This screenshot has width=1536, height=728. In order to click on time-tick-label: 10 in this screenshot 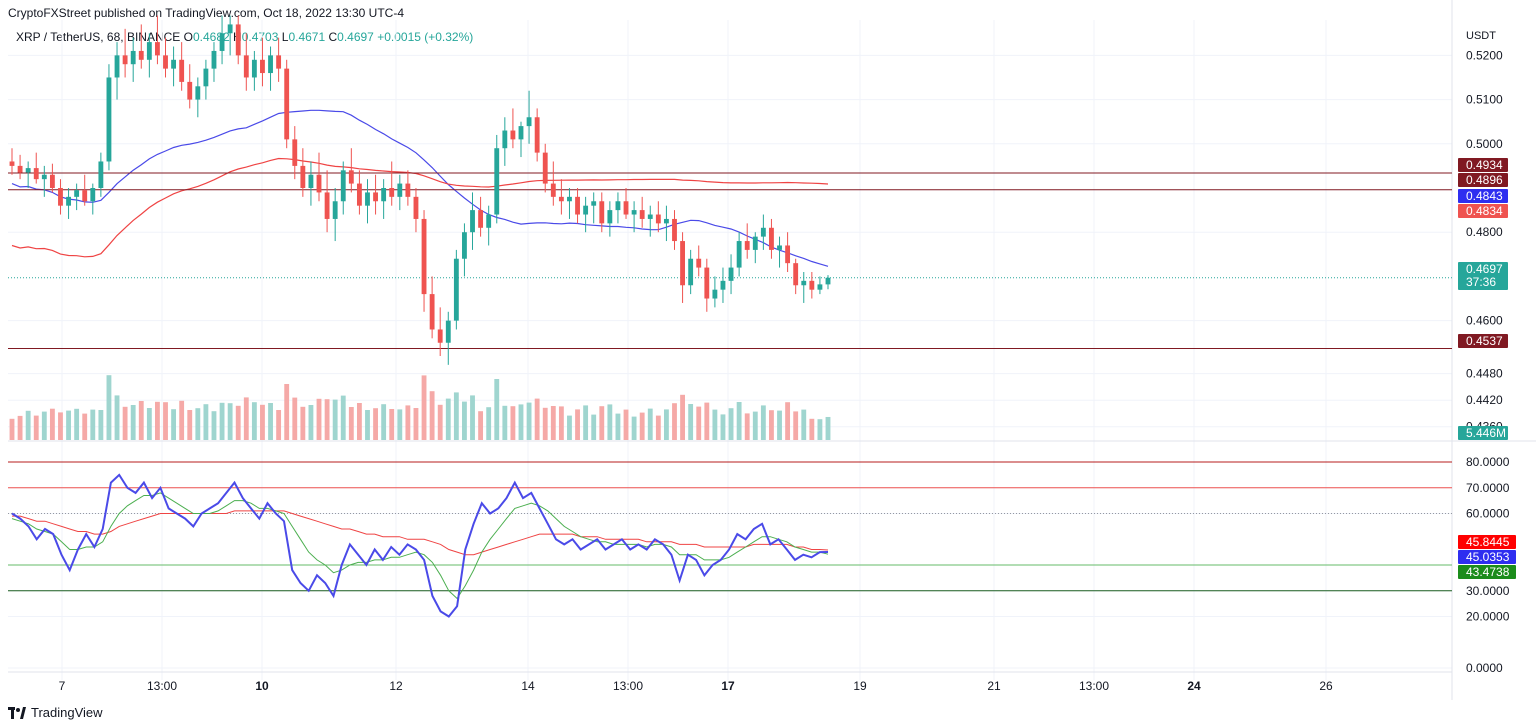, I will do `click(262, 686)`.